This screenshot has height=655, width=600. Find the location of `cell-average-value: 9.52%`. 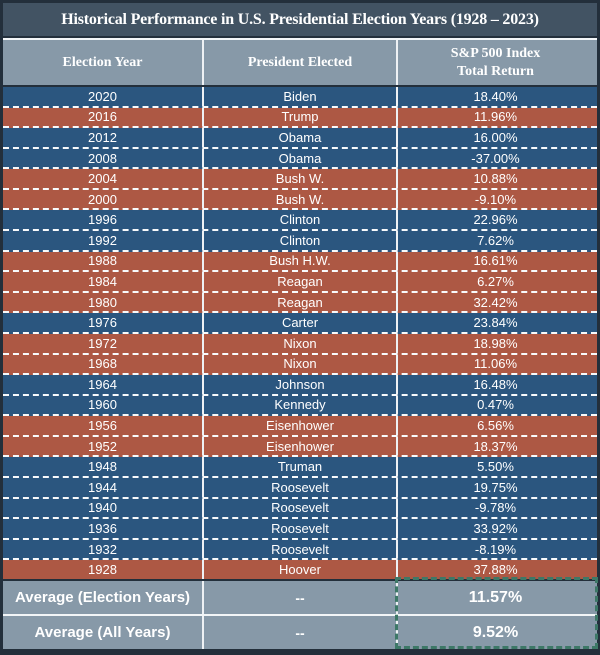

cell-average-value: 9.52% is located at coordinates (494, 632).